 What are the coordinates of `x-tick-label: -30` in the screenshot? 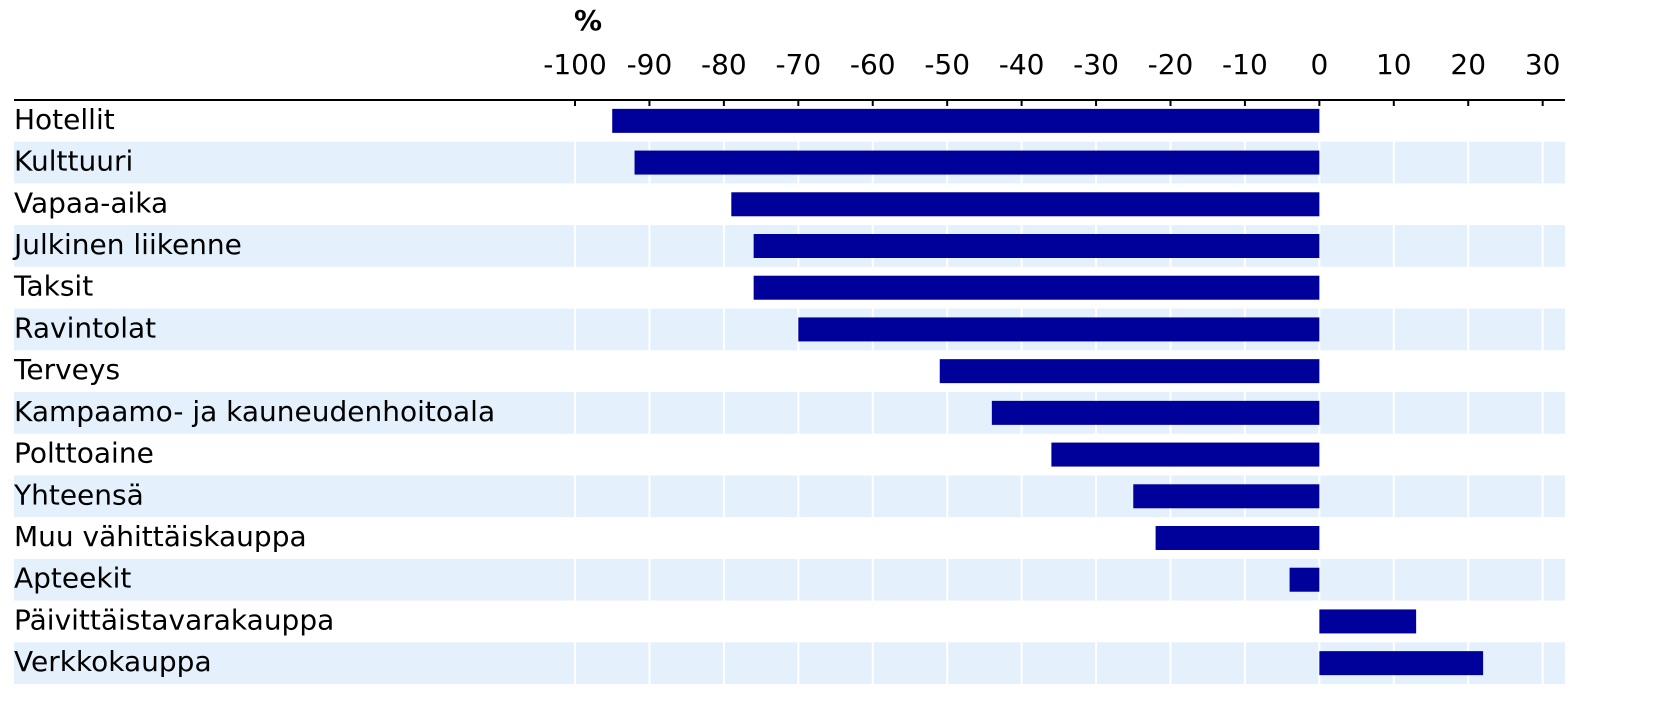 It's located at (1096, 64).